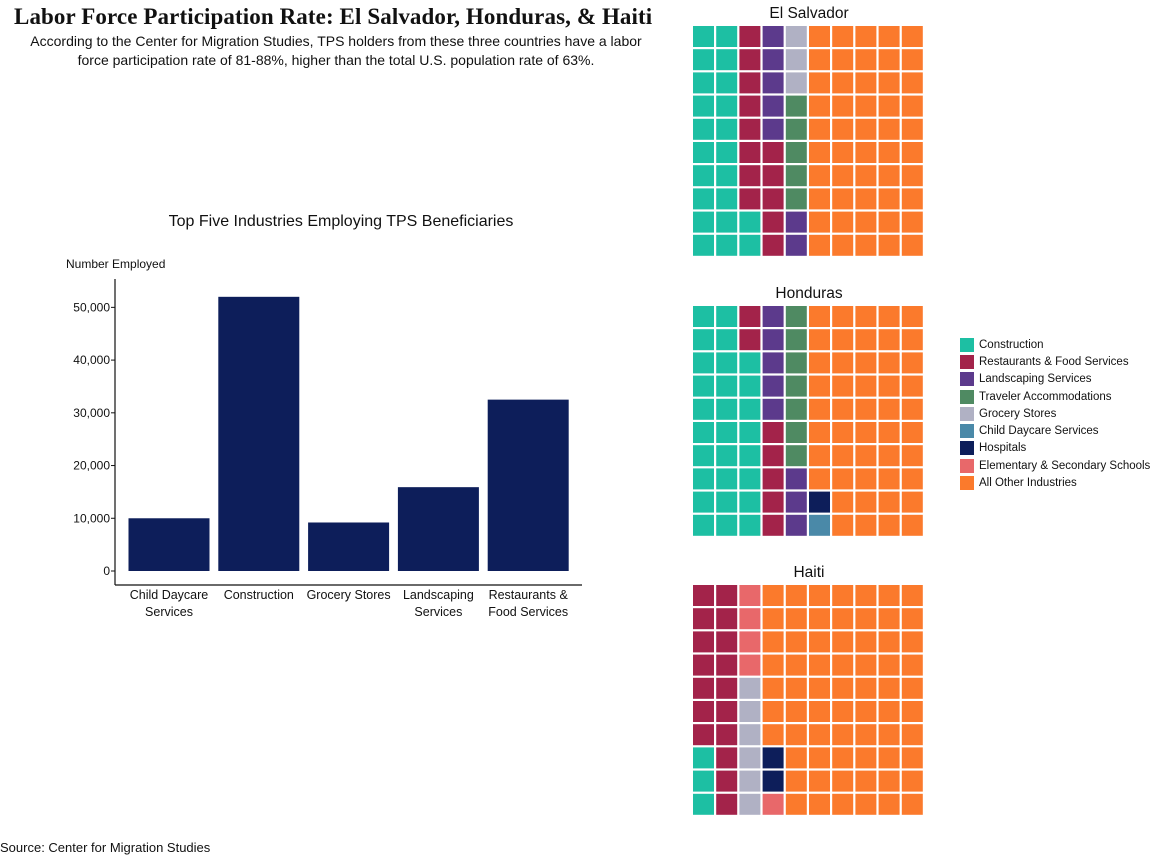  Describe the element at coordinates (91, 466) in the screenshot. I see `y-tick-label: 20,000` at that location.